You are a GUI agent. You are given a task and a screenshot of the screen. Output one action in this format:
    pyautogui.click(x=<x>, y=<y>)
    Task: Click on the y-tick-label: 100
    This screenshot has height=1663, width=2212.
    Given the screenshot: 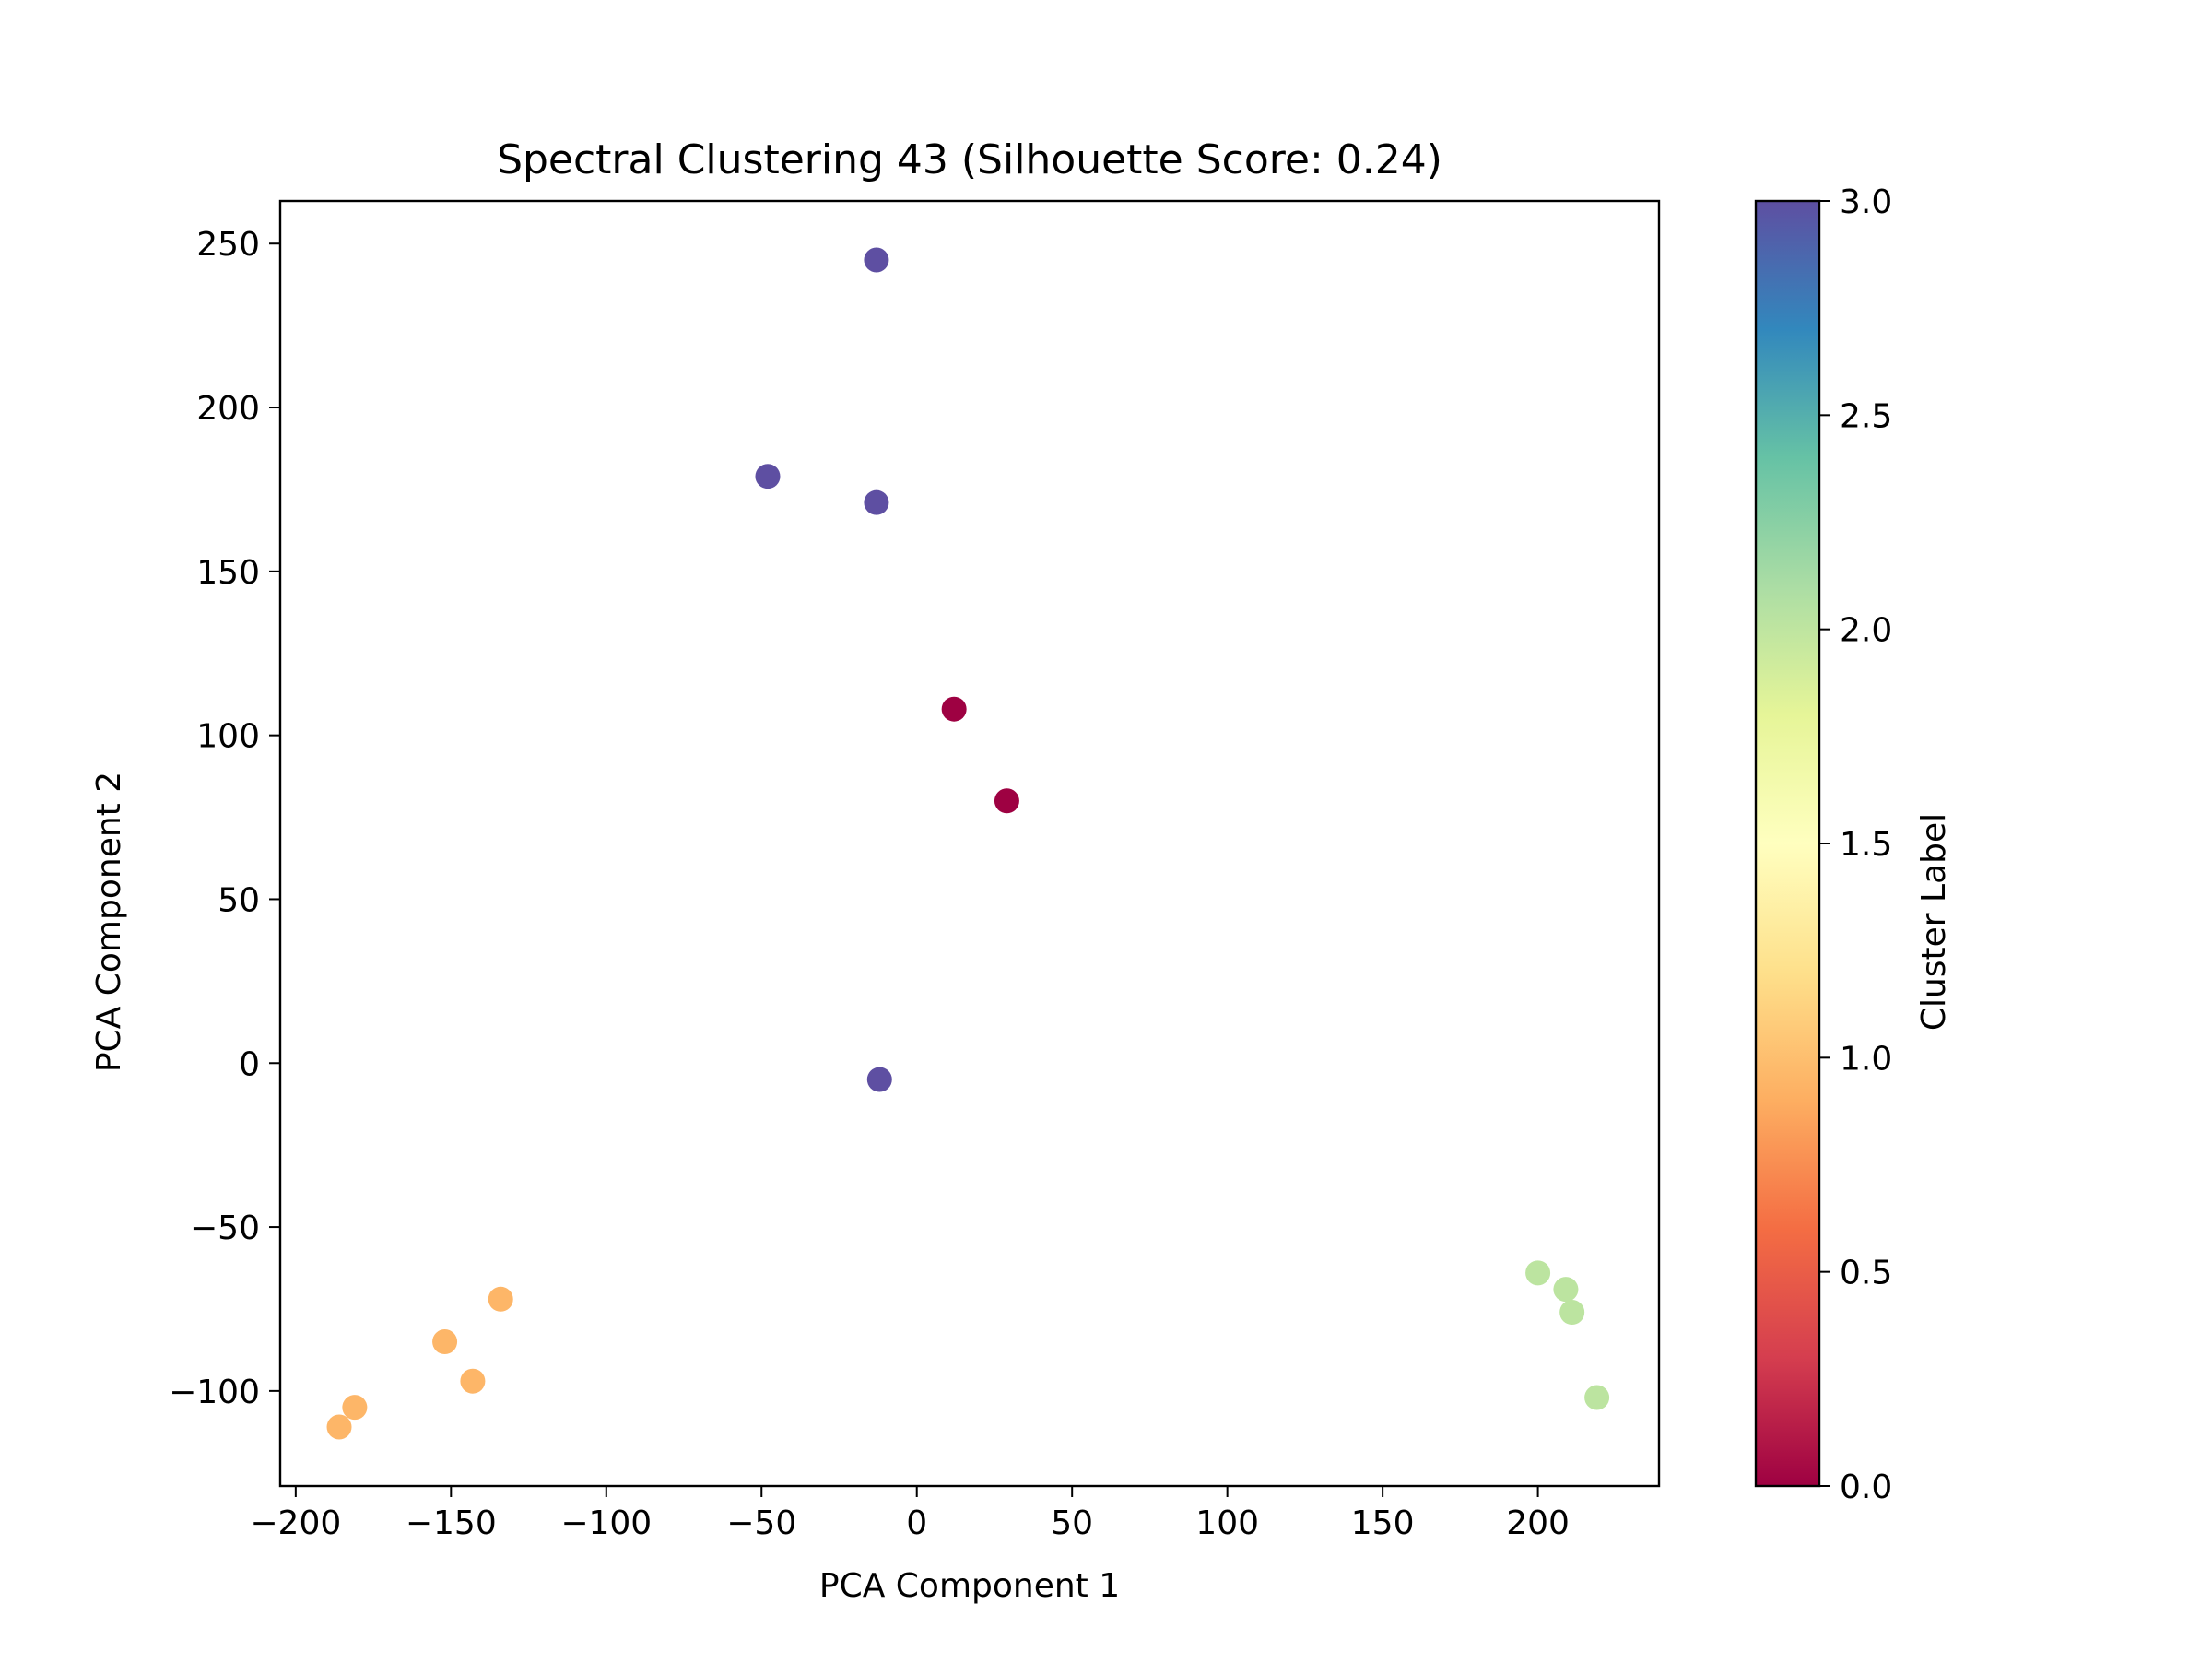 What is the action you would take?
    pyautogui.click(x=228, y=737)
    